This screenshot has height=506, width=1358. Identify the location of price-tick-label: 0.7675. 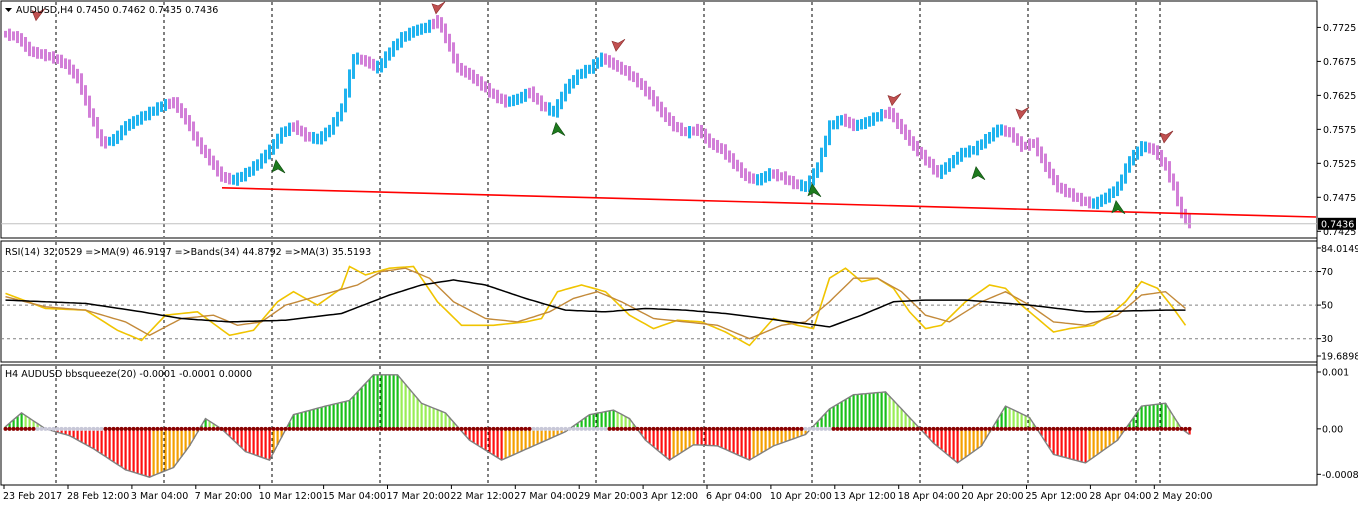
(1339, 62).